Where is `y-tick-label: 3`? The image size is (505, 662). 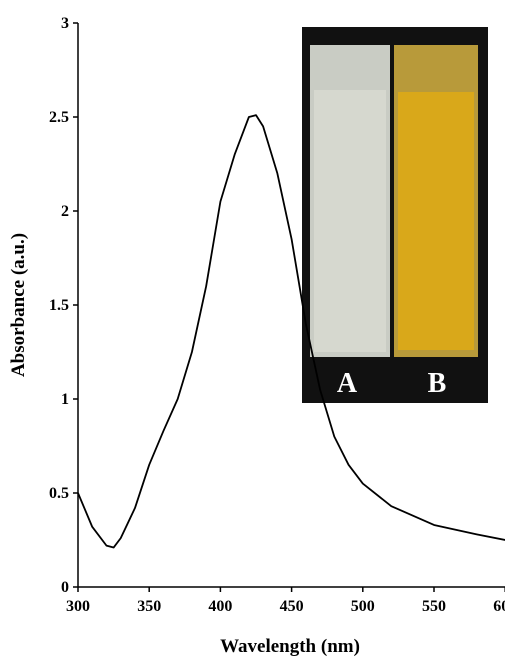
y-tick-label: 3 is located at coordinates (65, 23).